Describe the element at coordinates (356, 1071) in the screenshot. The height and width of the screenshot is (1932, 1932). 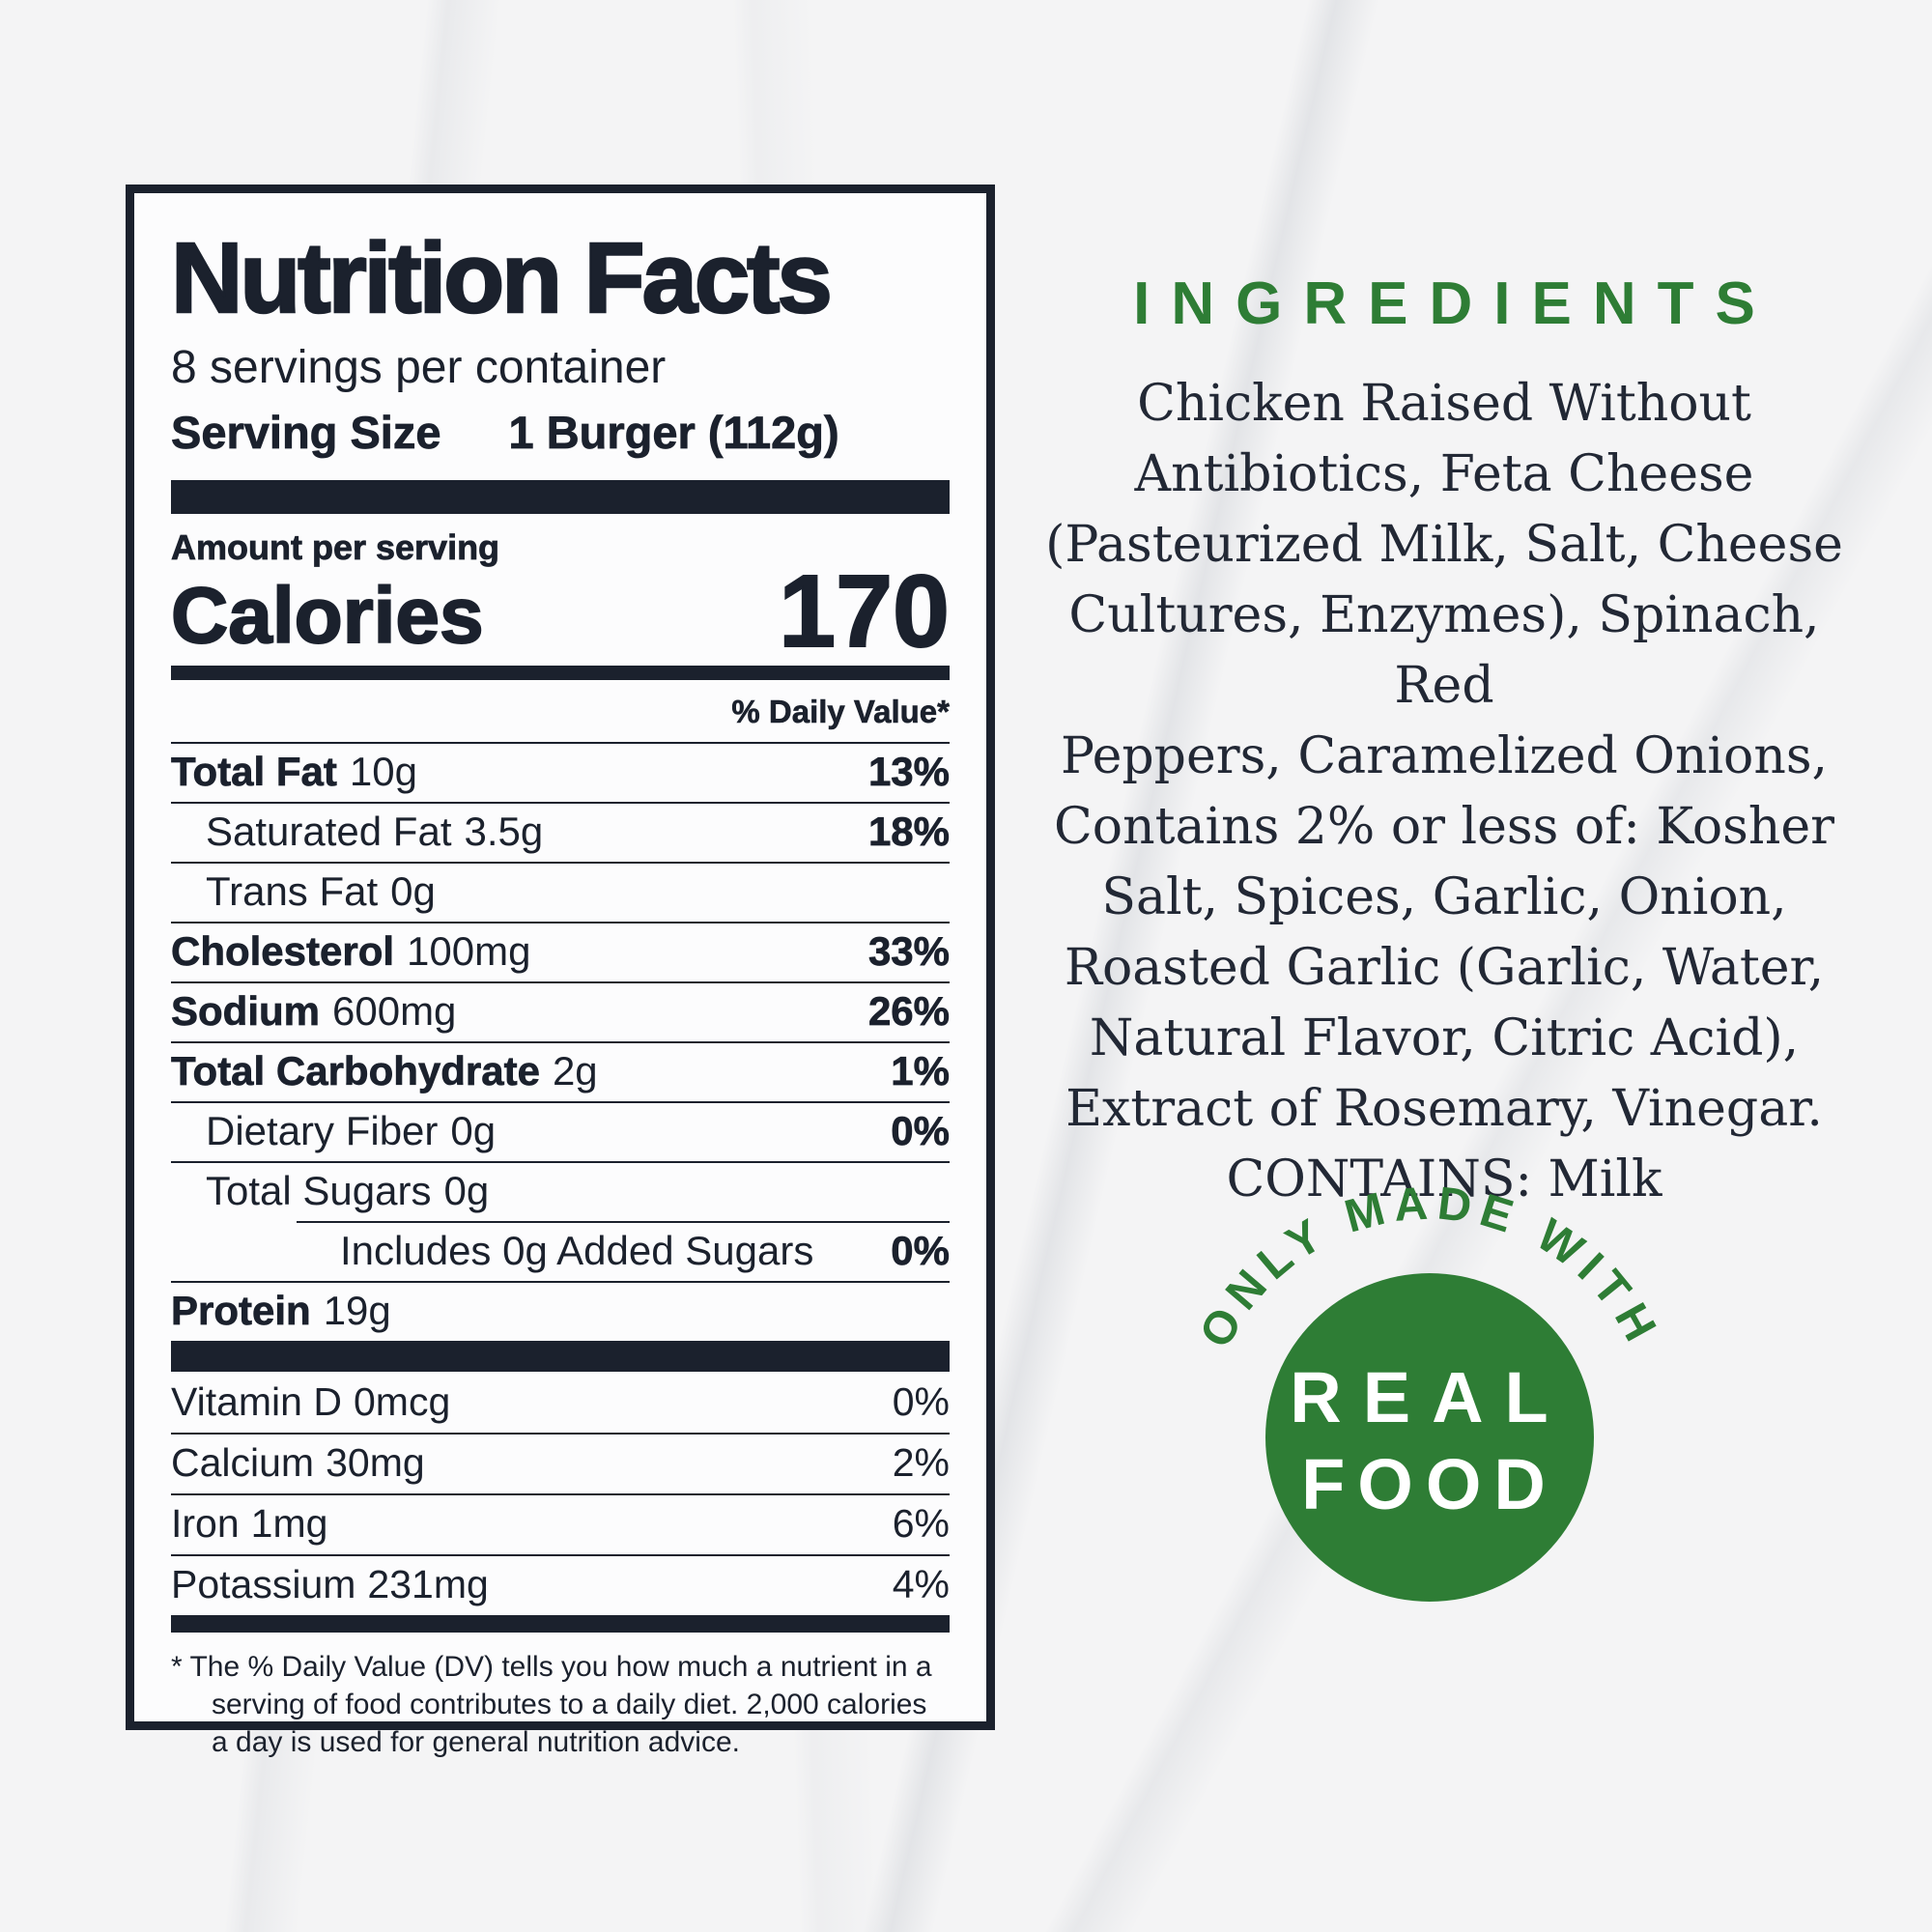
I see `nutrient-name: Total Carbohydrate` at that location.